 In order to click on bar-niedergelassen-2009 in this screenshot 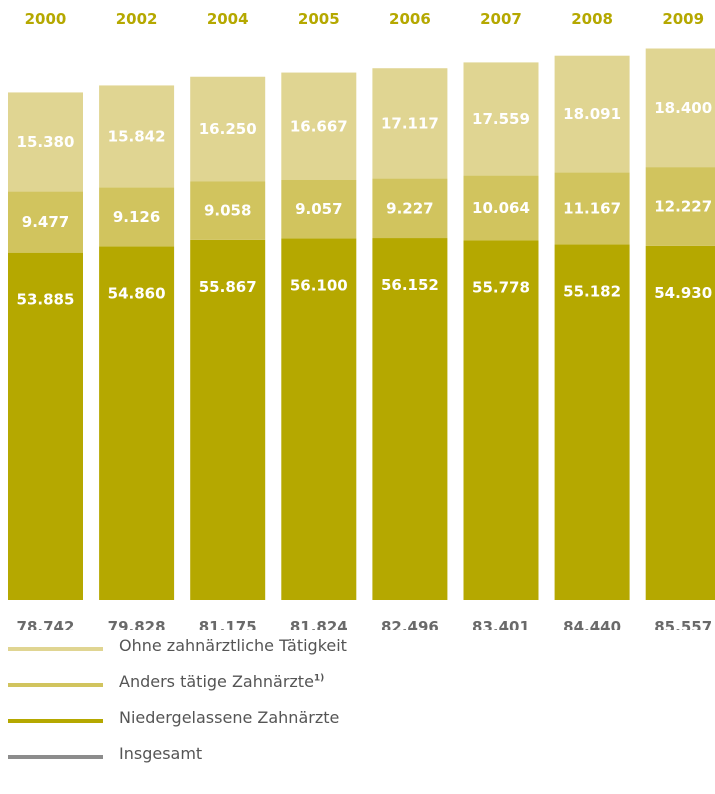, I will do `click(680, 422)`.